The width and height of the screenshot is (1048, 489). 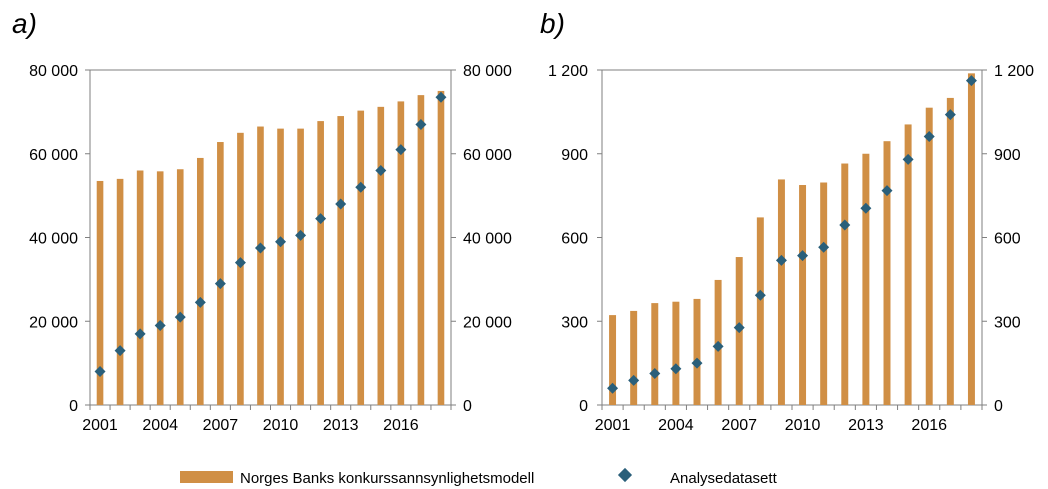 I want to click on y-tick-label-right: 60 000, so click(x=487, y=155).